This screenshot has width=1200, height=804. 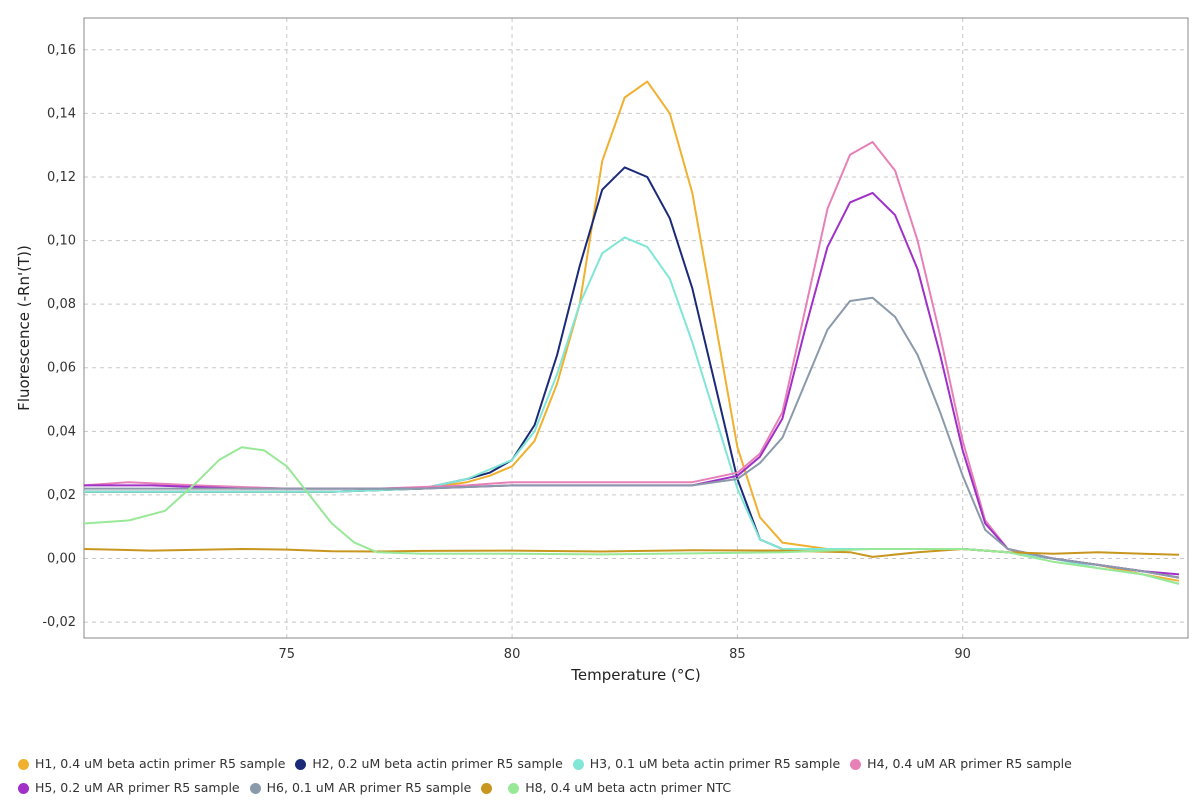 I want to click on legend-label: H5, 0.2 uM AR primer R5 sample, so click(x=137, y=787).